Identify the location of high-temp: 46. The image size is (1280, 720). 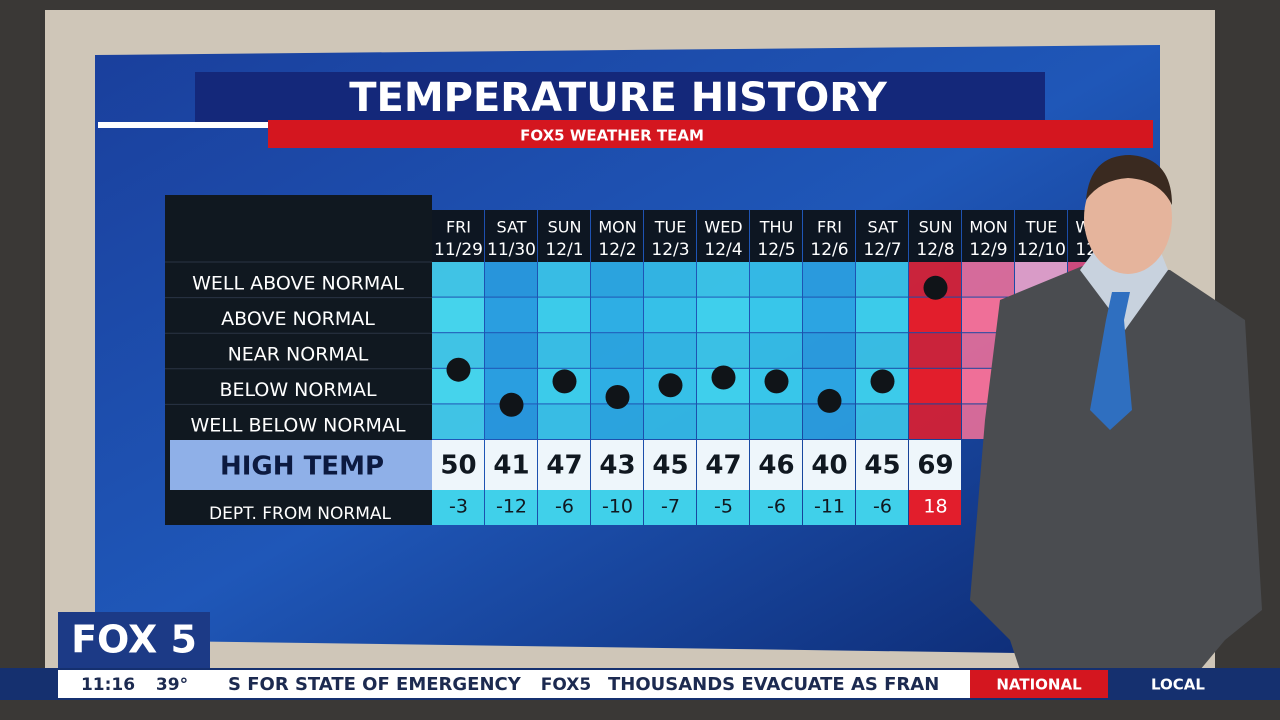
(776, 466).